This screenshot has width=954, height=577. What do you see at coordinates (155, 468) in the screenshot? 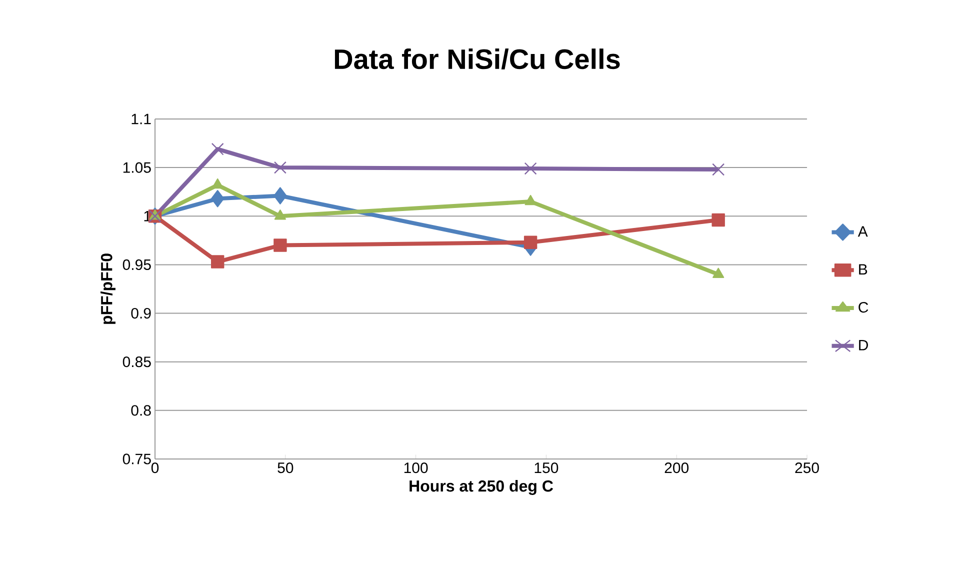
I see `x-tick-label: 0` at bounding box center [155, 468].